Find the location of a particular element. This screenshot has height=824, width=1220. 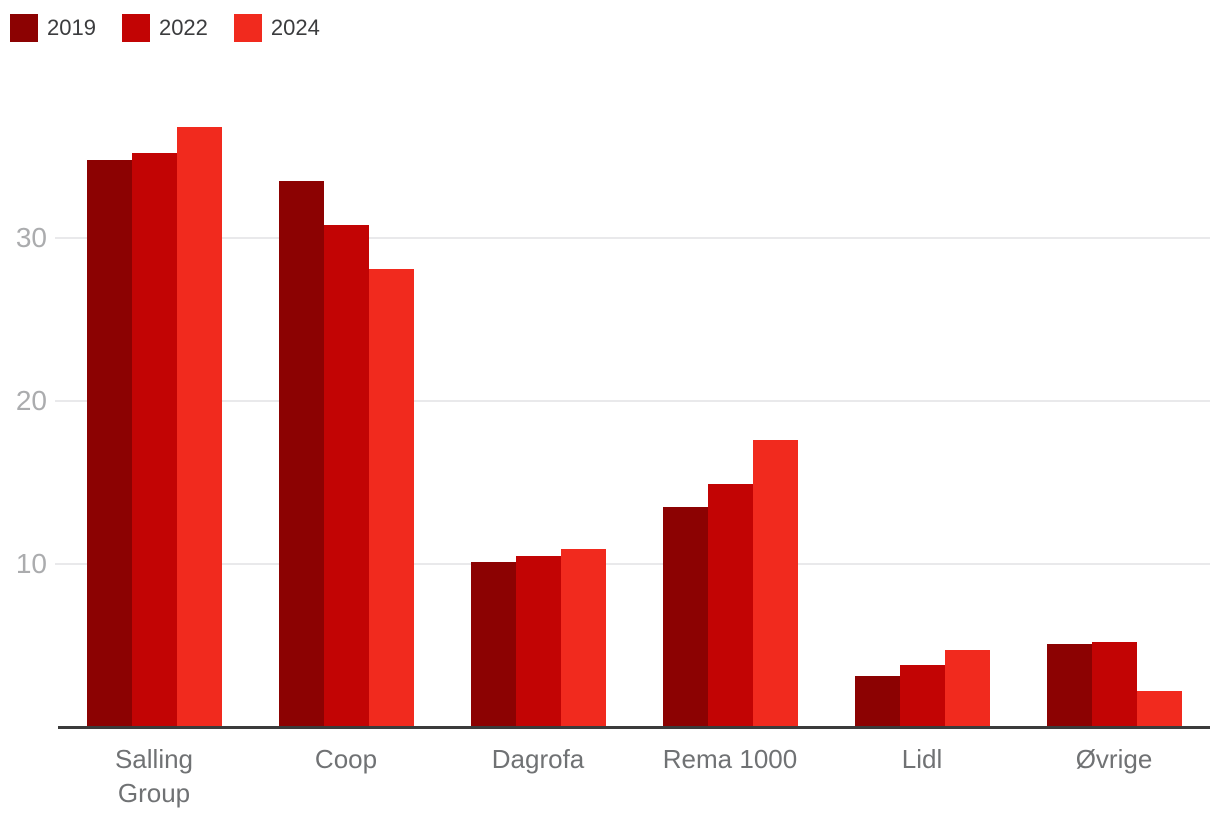

bar-dagrofa-2019 is located at coordinates (493, 644).